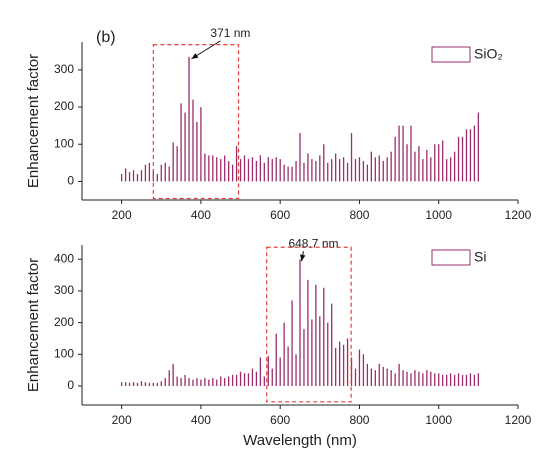 The image size is (550, 460). Describe the element at coordinates (480, 257) in the screenshot. I see `legend-label: Si` at that location.